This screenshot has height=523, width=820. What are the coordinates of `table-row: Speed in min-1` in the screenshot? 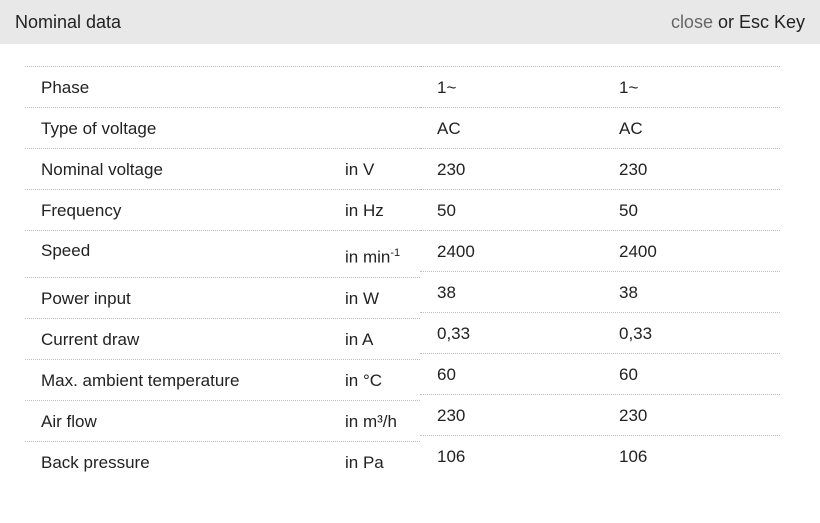 It's located at (222, 253).